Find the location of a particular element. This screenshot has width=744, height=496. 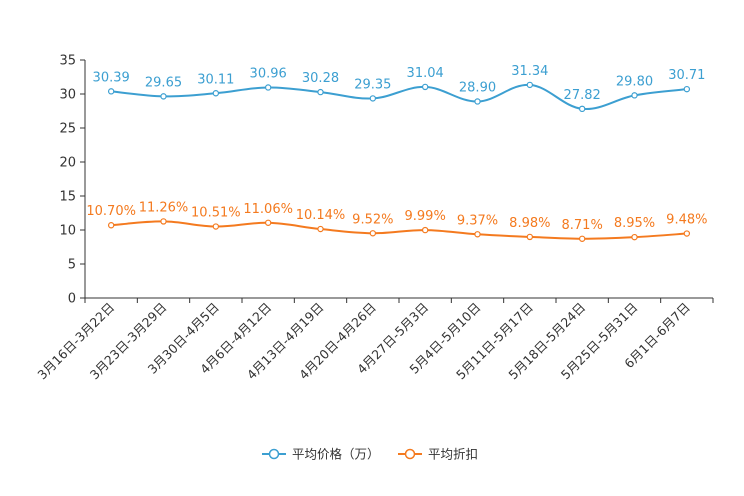

data-label: 8.71% is located at coordinates (582, 225).